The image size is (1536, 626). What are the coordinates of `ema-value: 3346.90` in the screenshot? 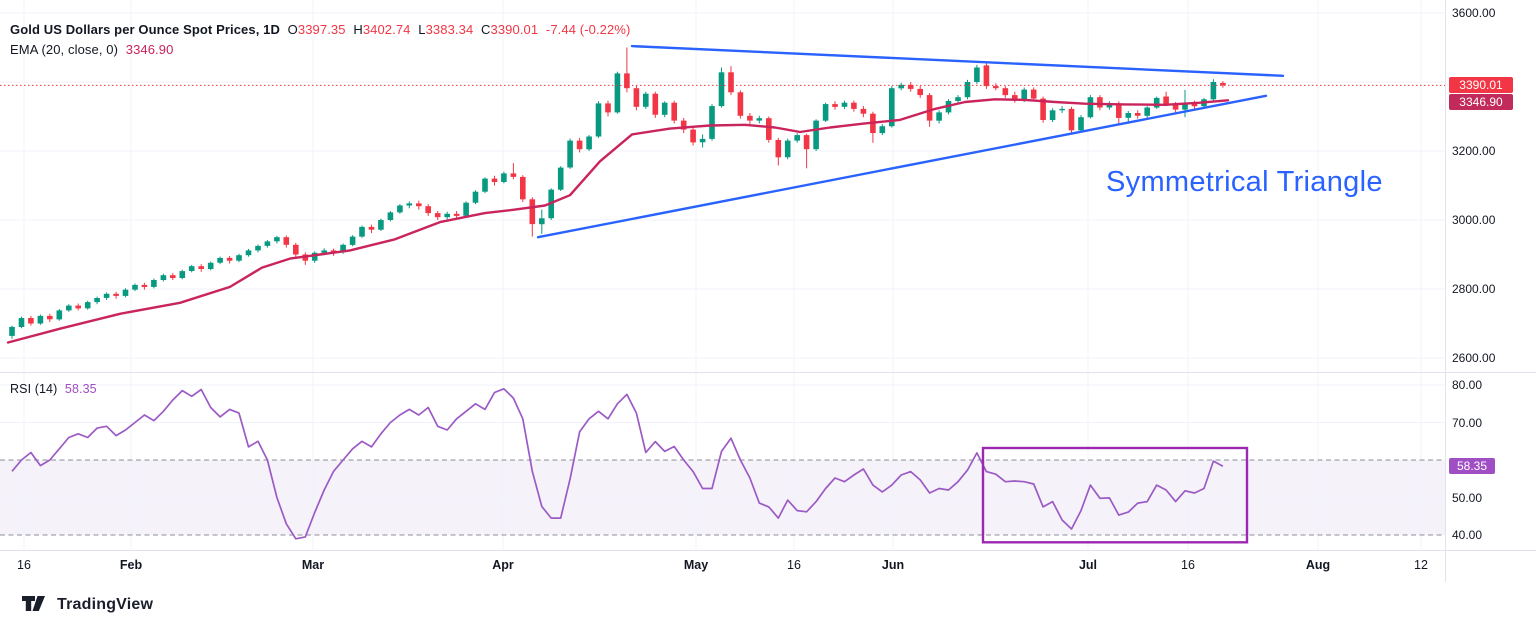 It's located at (149, 49).